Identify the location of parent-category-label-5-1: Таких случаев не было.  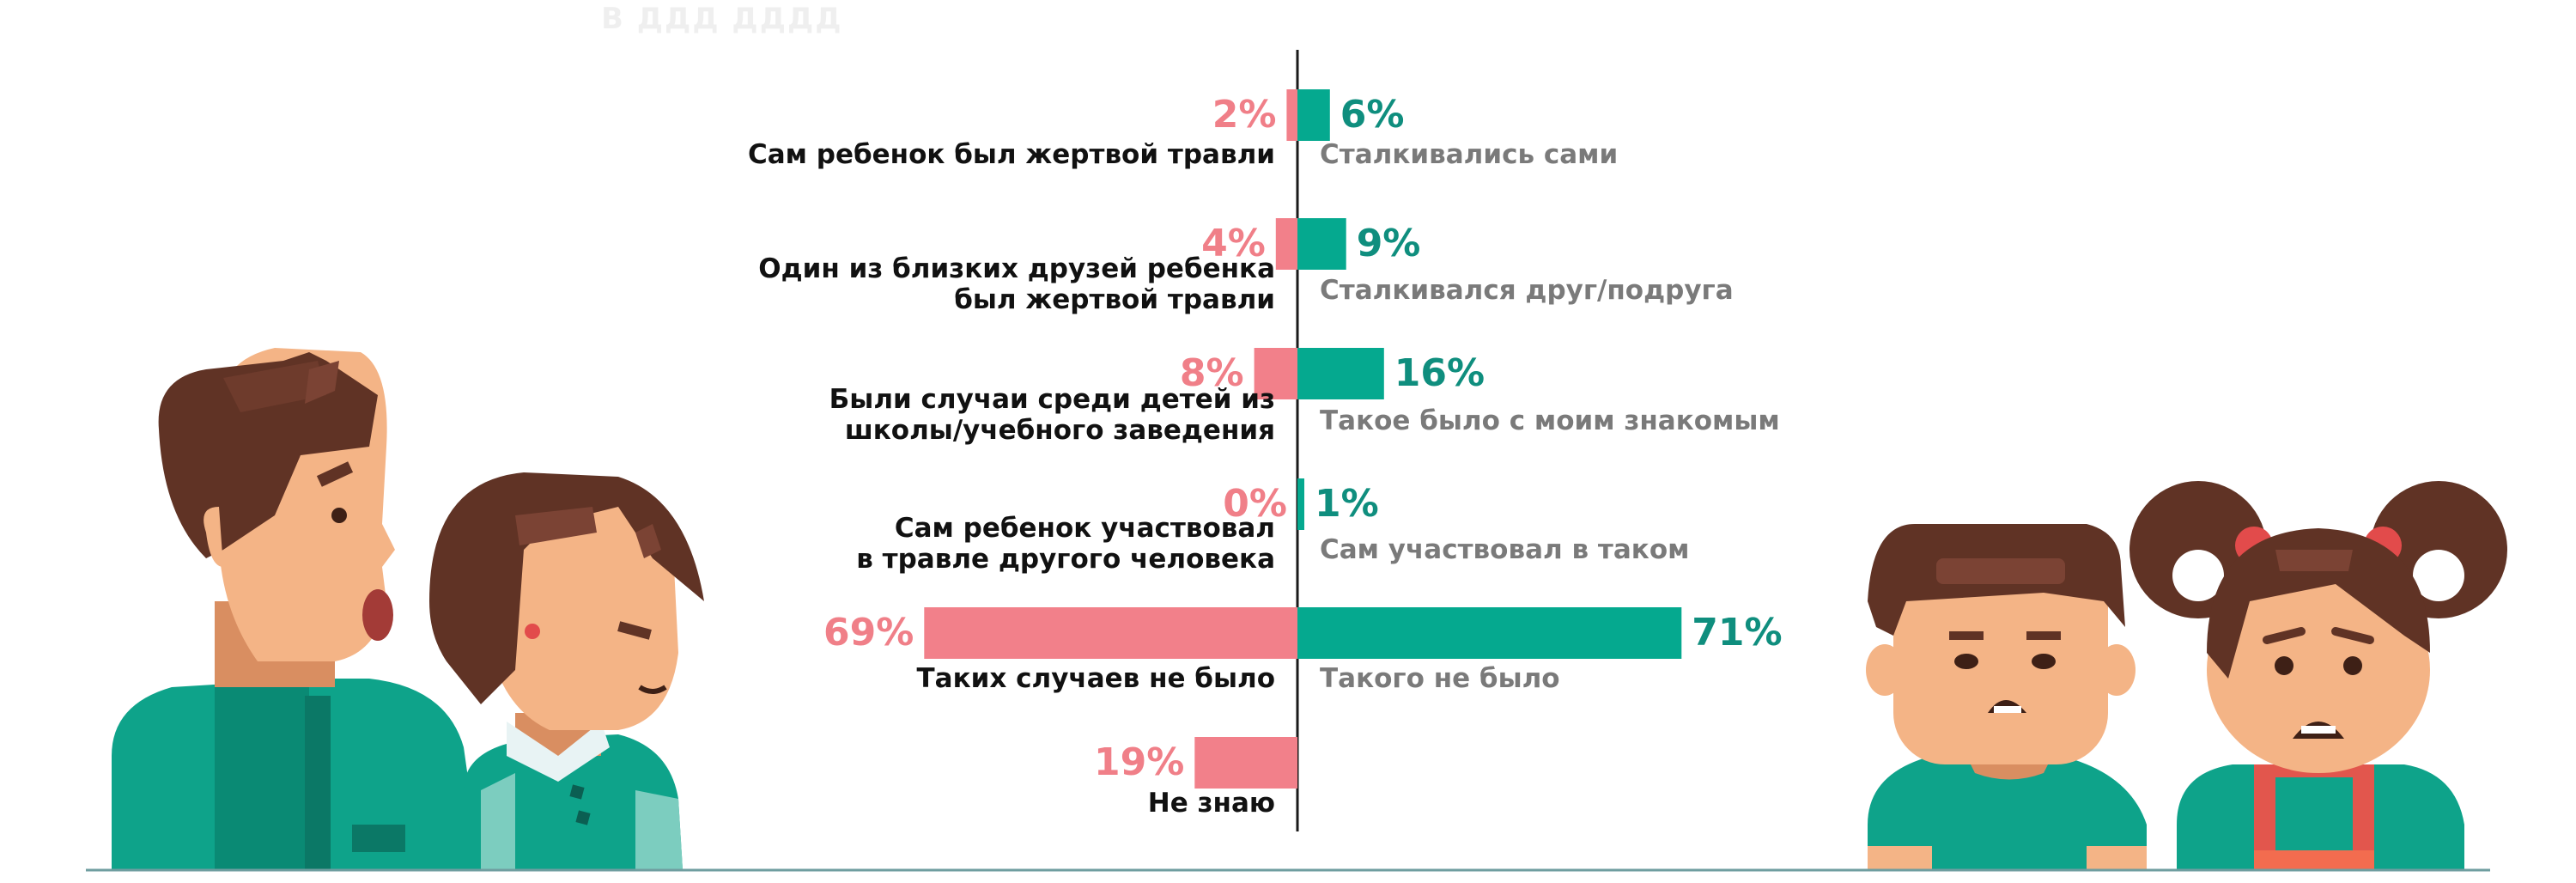
(1096, 678).